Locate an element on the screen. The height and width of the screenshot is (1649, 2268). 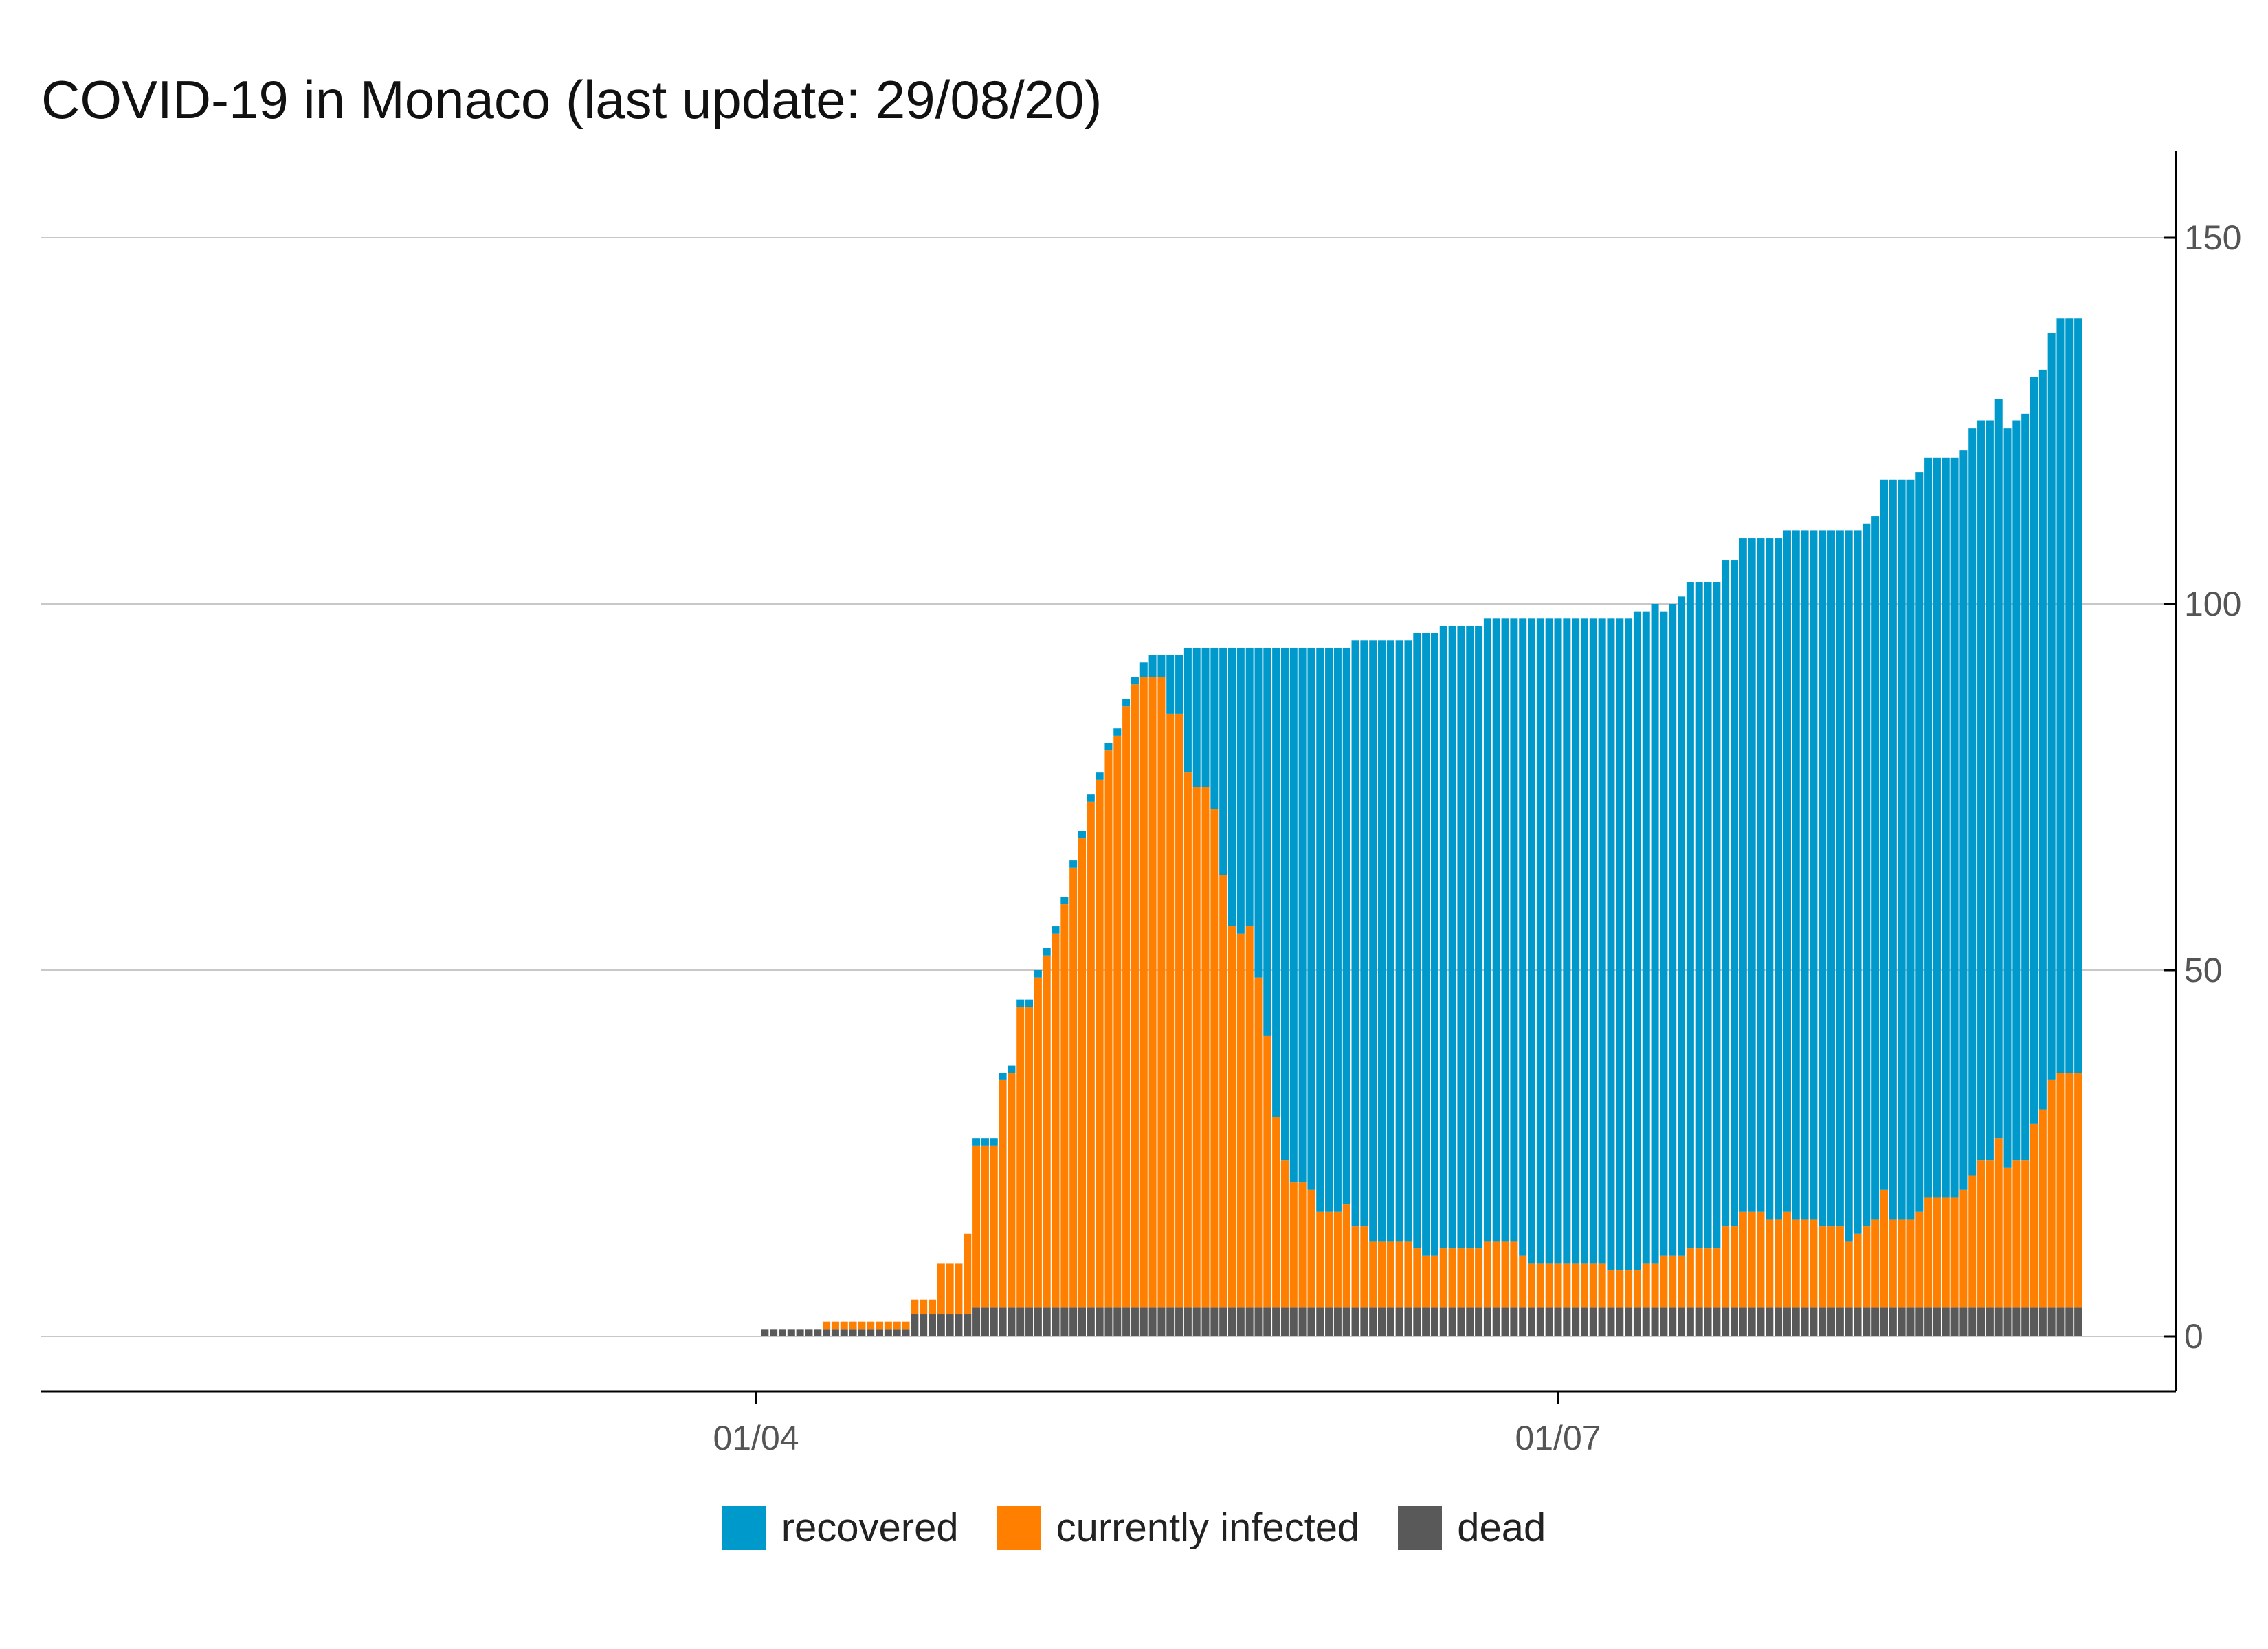
x-tick-label-01-04: 01/04 is located at coordinates (756, 1438).